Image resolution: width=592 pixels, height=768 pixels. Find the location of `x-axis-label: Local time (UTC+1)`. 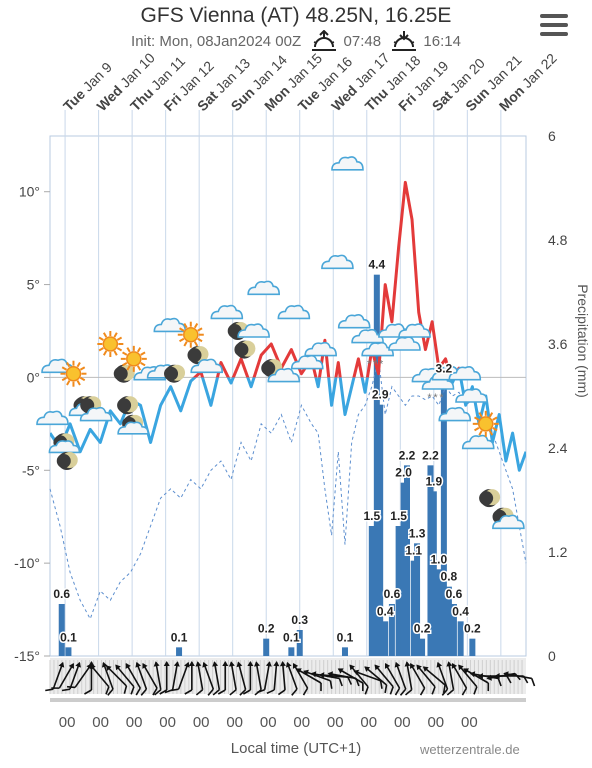

x-axis-label: Local time (UTC+1) is located at coordinates (296, 748).